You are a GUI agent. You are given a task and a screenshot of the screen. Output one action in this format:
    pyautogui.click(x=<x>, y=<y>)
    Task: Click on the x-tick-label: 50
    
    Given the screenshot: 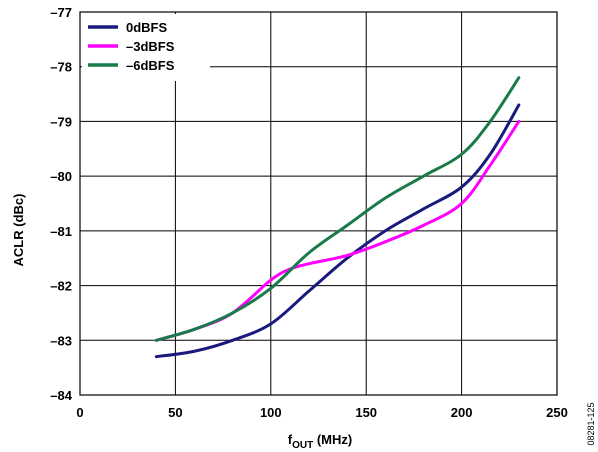 What is the action you would take?
    pyautogui.click(x=175, y=412)
    